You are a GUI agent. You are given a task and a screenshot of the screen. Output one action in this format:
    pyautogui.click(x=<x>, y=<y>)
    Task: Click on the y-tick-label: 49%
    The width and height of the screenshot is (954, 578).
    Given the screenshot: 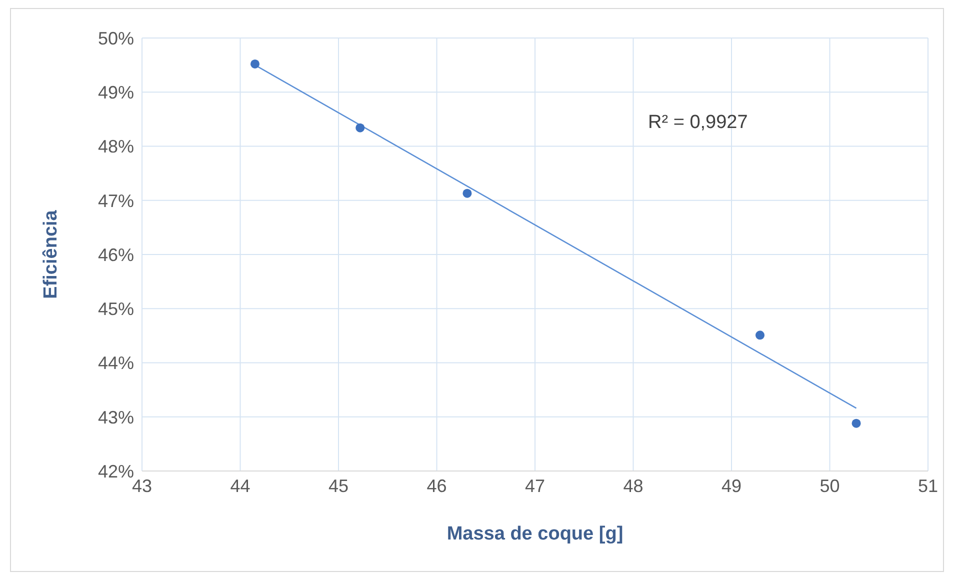 What is the action you would take?
    pyautogui.click(x=116, y=92)
    